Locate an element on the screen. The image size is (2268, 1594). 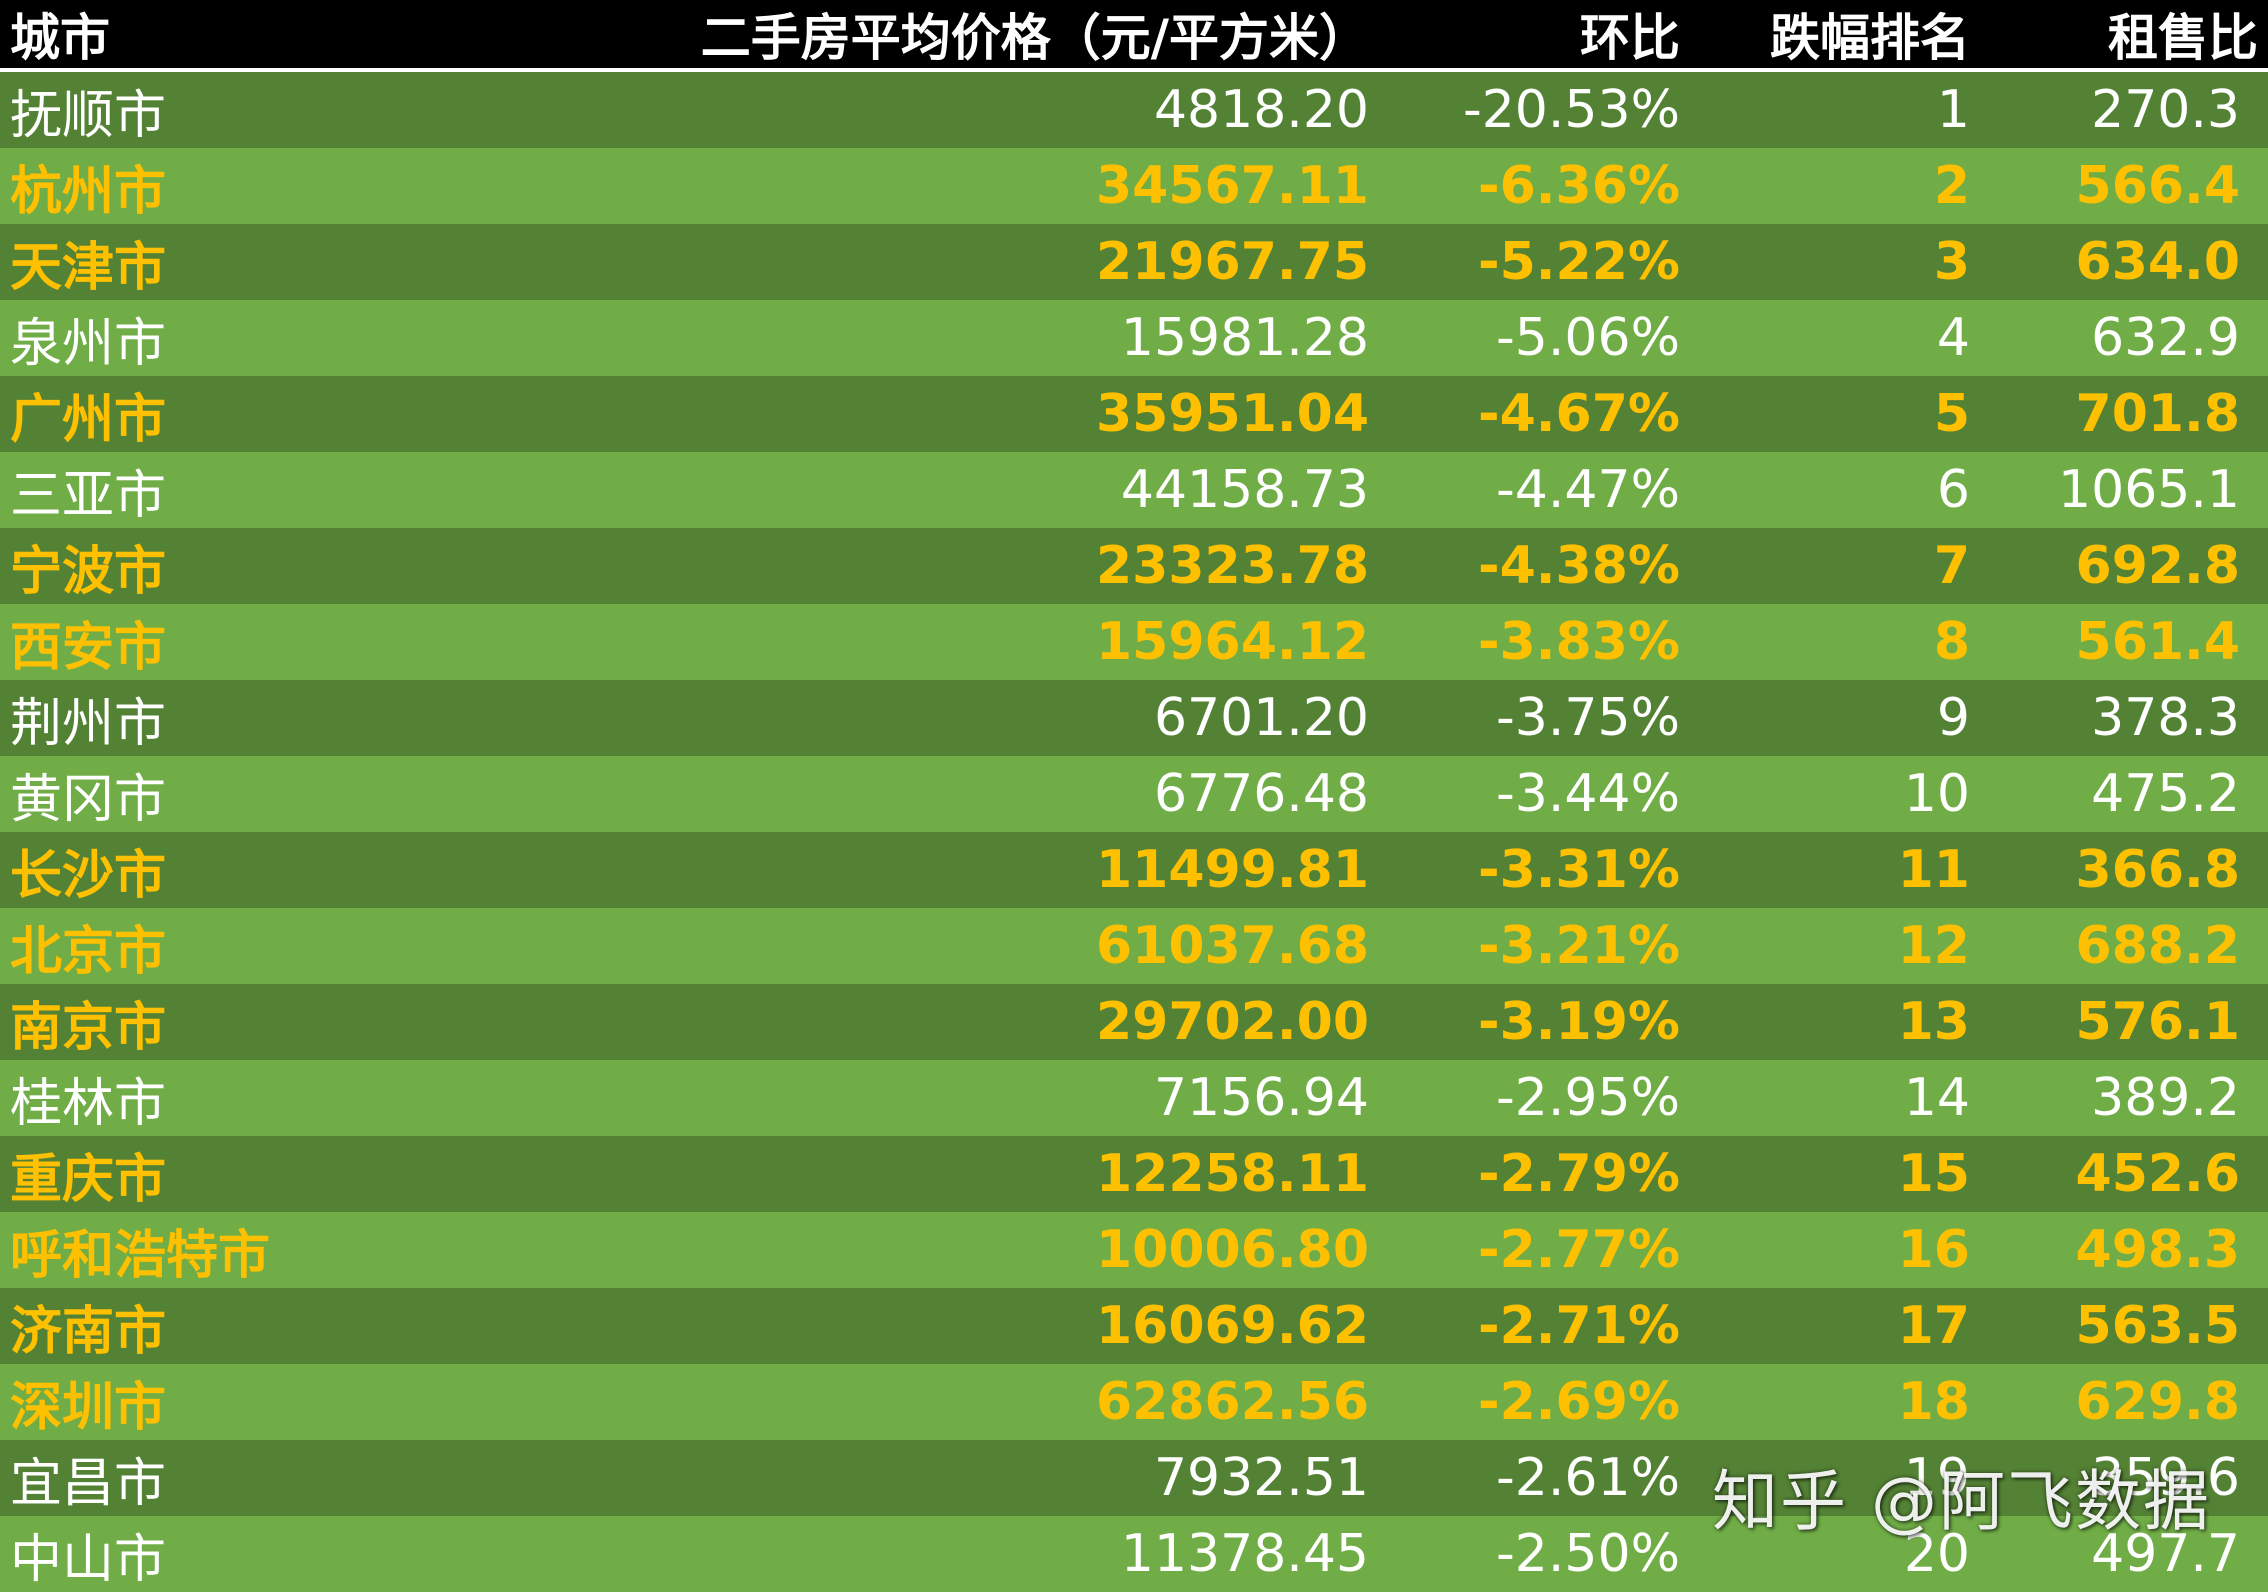
rank-cell: 12 is located at coordinates (1933, 946).